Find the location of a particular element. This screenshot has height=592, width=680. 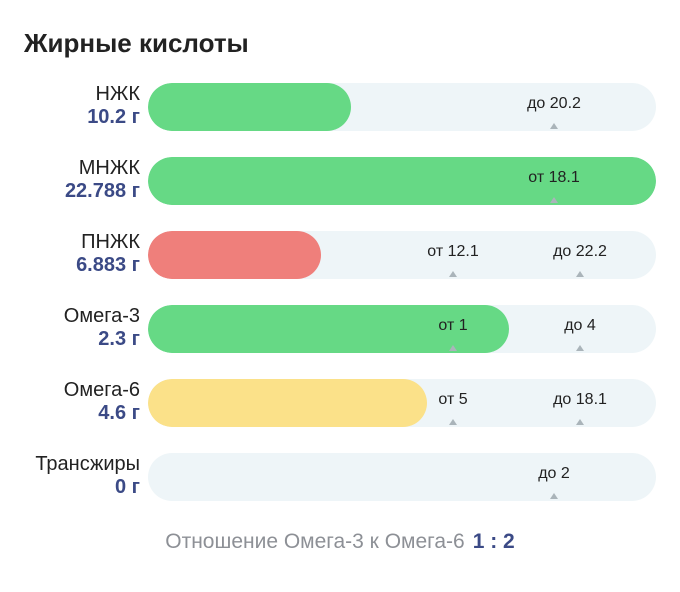

progress-track: до 20.2 is located at coordinates (402, 107).